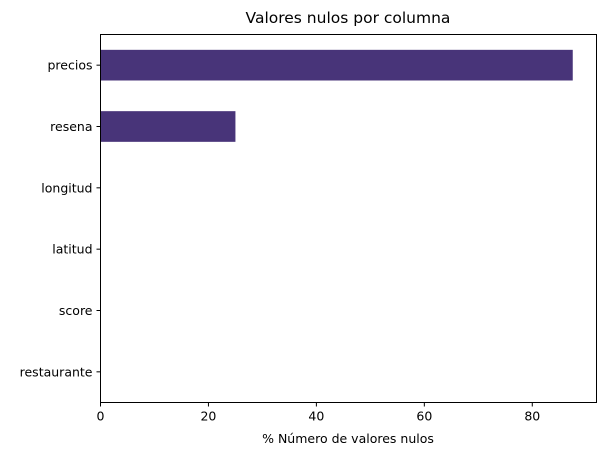 This screenshot has width=606, height=455. Describe the element at coordinates (208, 416) in the screenshot. I see `x-tick-label-20: 20` at that location.